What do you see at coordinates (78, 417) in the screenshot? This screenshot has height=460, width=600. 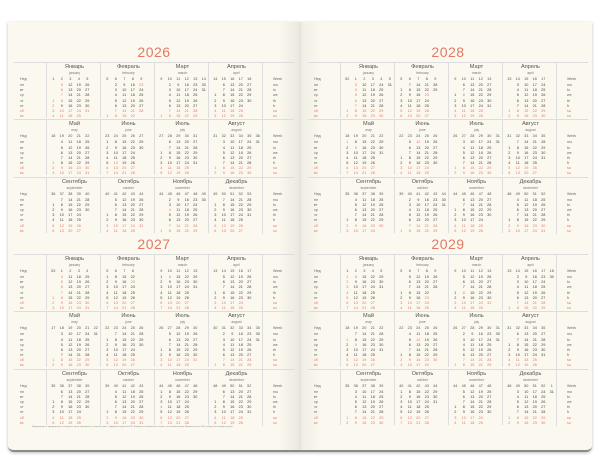 I see `holiday-day: 25` at bounding box center [78, 417].